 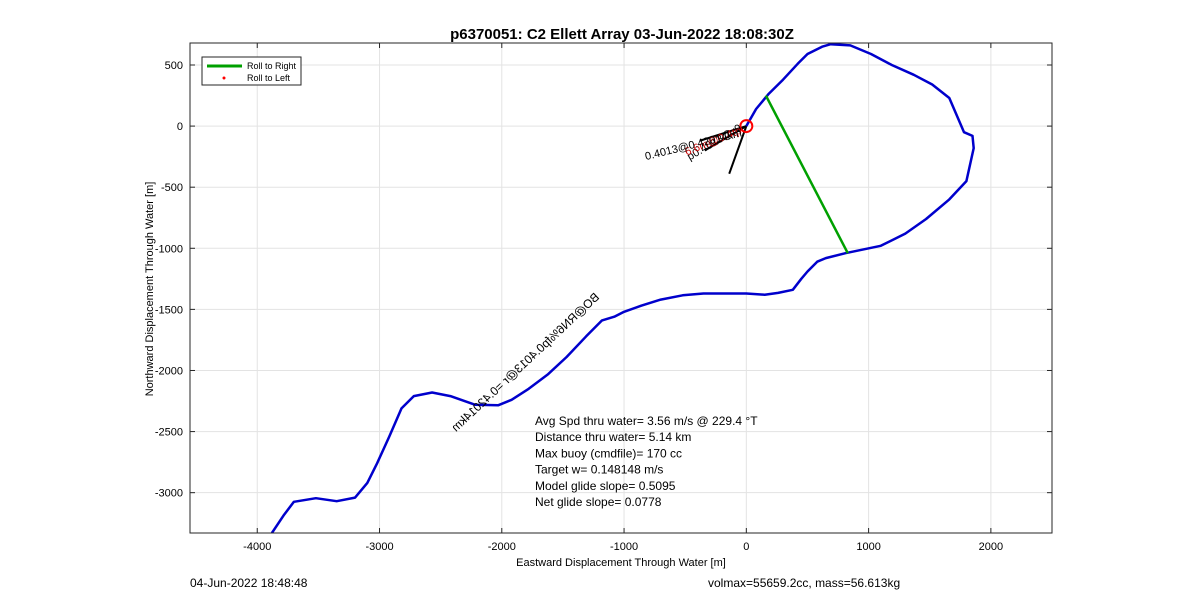 I want to click on end-marker, so click(x=746, y=126).